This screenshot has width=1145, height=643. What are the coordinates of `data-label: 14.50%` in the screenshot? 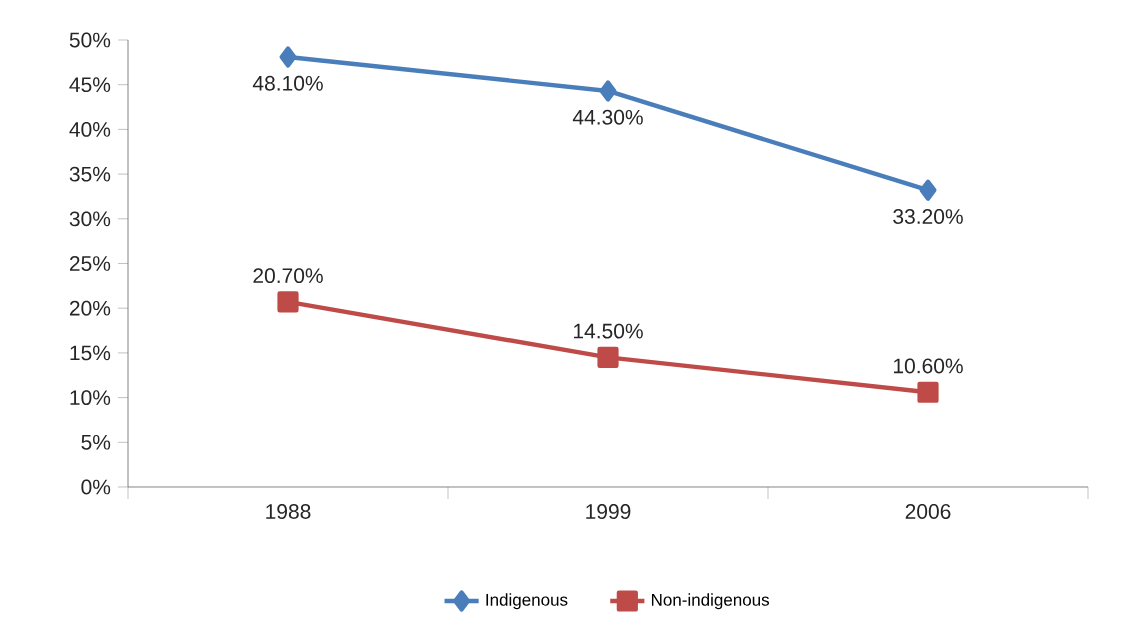 It's located at (608, 331).